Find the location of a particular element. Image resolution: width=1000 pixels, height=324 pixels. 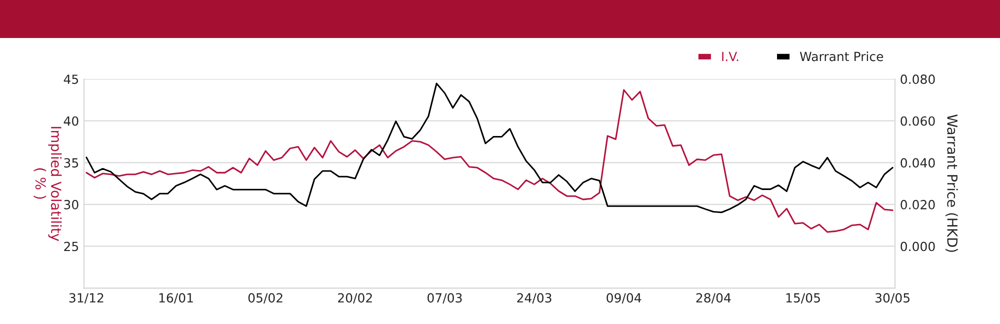

y2-axis-title: Warrant Price (HKD) is located at coordinates (951, 183).